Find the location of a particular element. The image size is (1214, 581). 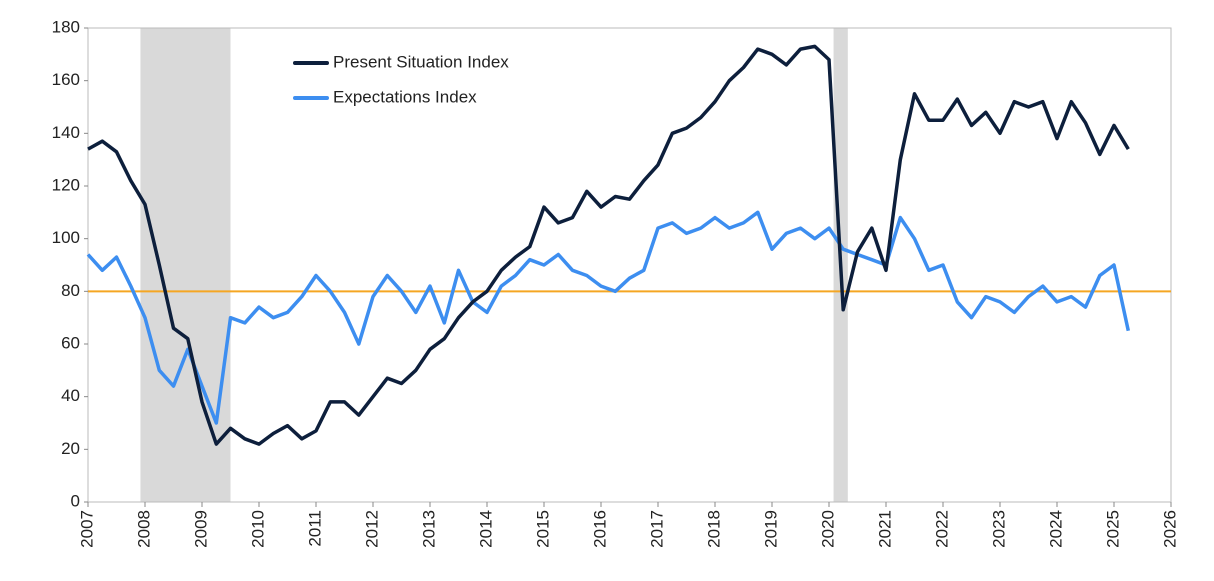

legend-label: Expectations Index is located at coordinates (405, 96).